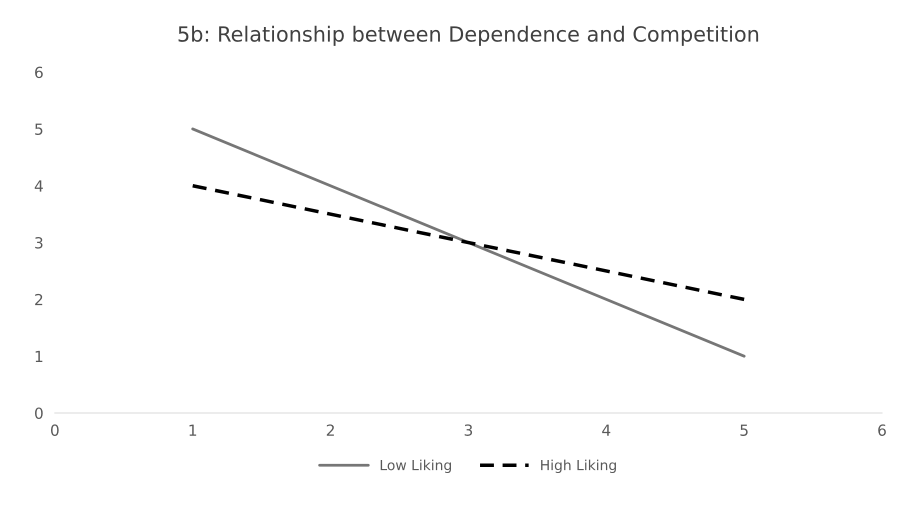  What do you see at coordinates (38, 129) in the screenshot?
I see `y-tick-label: 5` at bounding box center [38, 129].